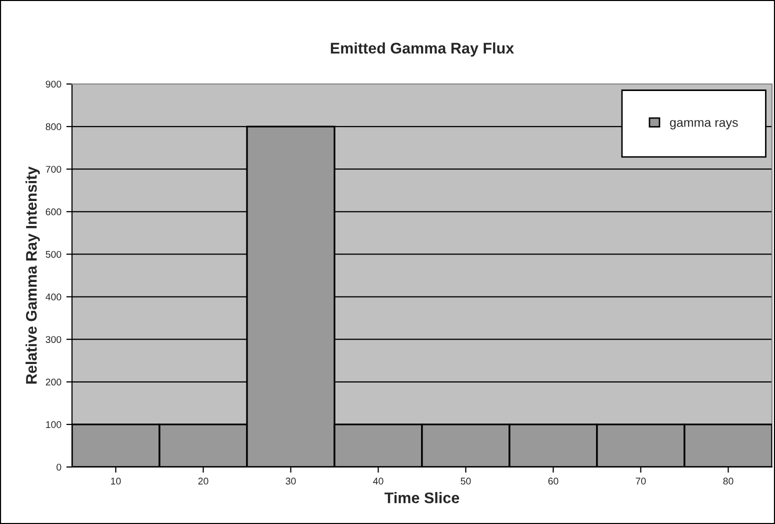 The width and height of the screenshot is (775, 524). Describe the element at coordinates (422, 498) in the screenshot. I see `x-axis-title: Time Slice` at that location.